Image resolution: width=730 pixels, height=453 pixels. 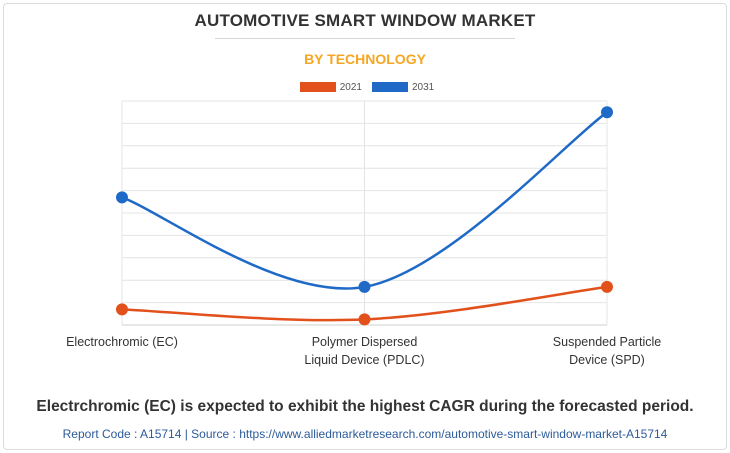 I want to click on legend-swatch-2031, so click(x=390, y=87).